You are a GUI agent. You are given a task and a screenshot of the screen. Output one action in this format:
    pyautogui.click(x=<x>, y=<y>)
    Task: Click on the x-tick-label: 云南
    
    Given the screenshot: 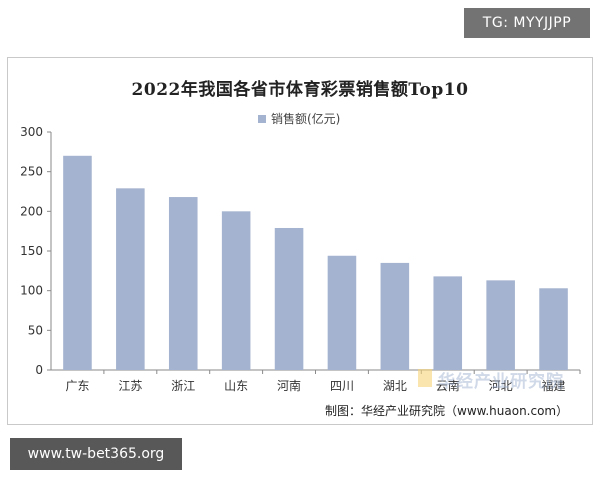 What is the action you would take?
    pyautogui.click(x=448, y=385)
    